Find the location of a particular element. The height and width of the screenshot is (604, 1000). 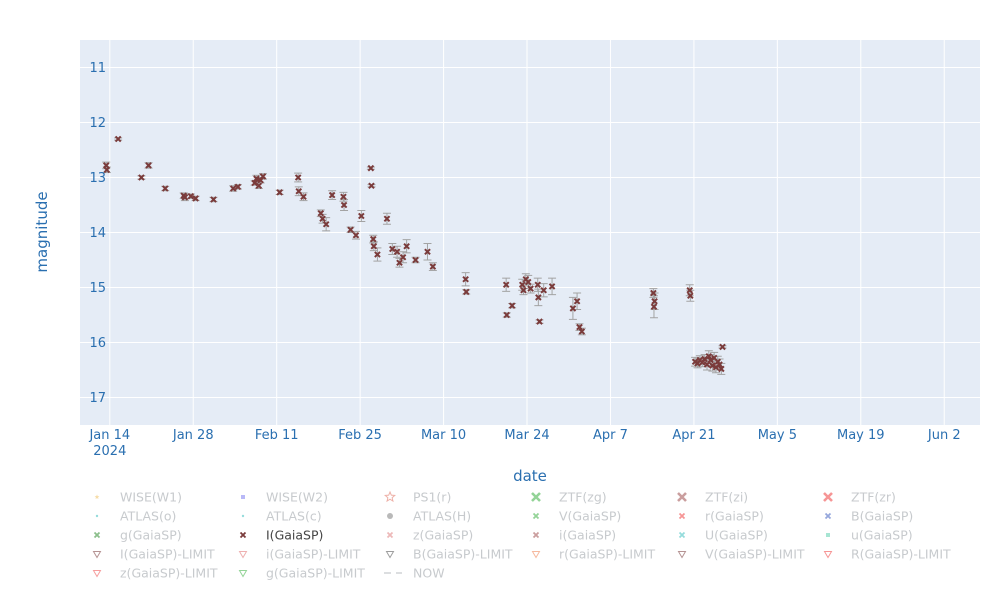

legend-item: PS1(r) is located at coordinates (417, 497).